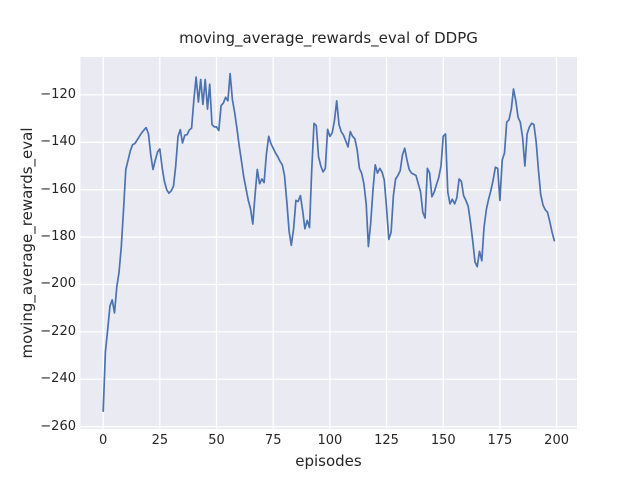 This screenshot has height=480, width=640. I want to click on x-tick-label: 200, so click(556, 440).